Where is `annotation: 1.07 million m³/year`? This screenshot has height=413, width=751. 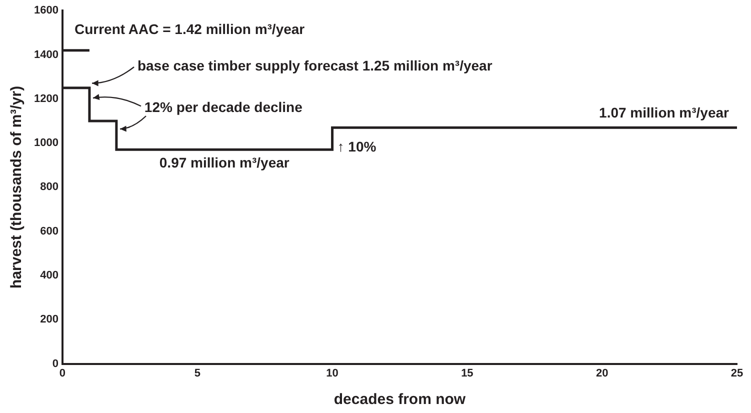
annotation: 1.07 million m³/year is located at coordinates (664, 112).